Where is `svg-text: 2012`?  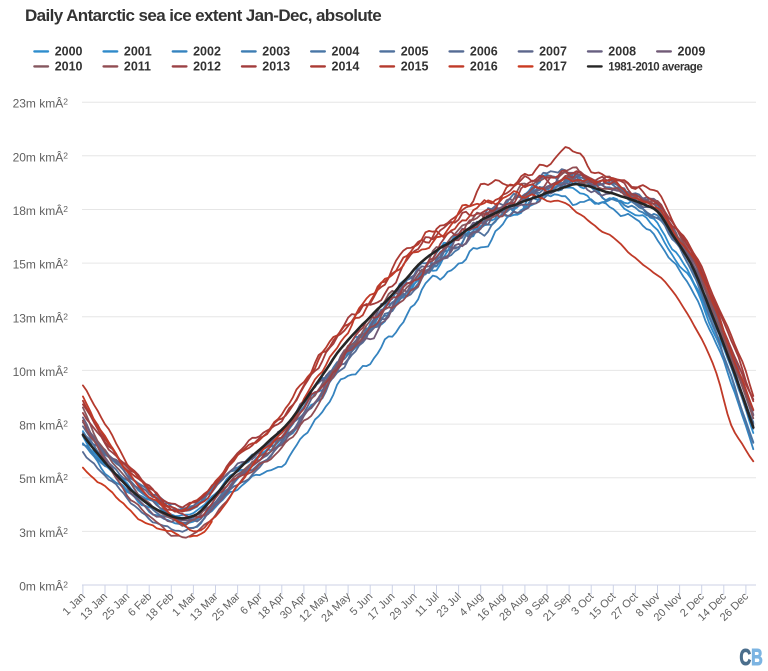
svg-text: 2012 is located at coordinates (207, 67).